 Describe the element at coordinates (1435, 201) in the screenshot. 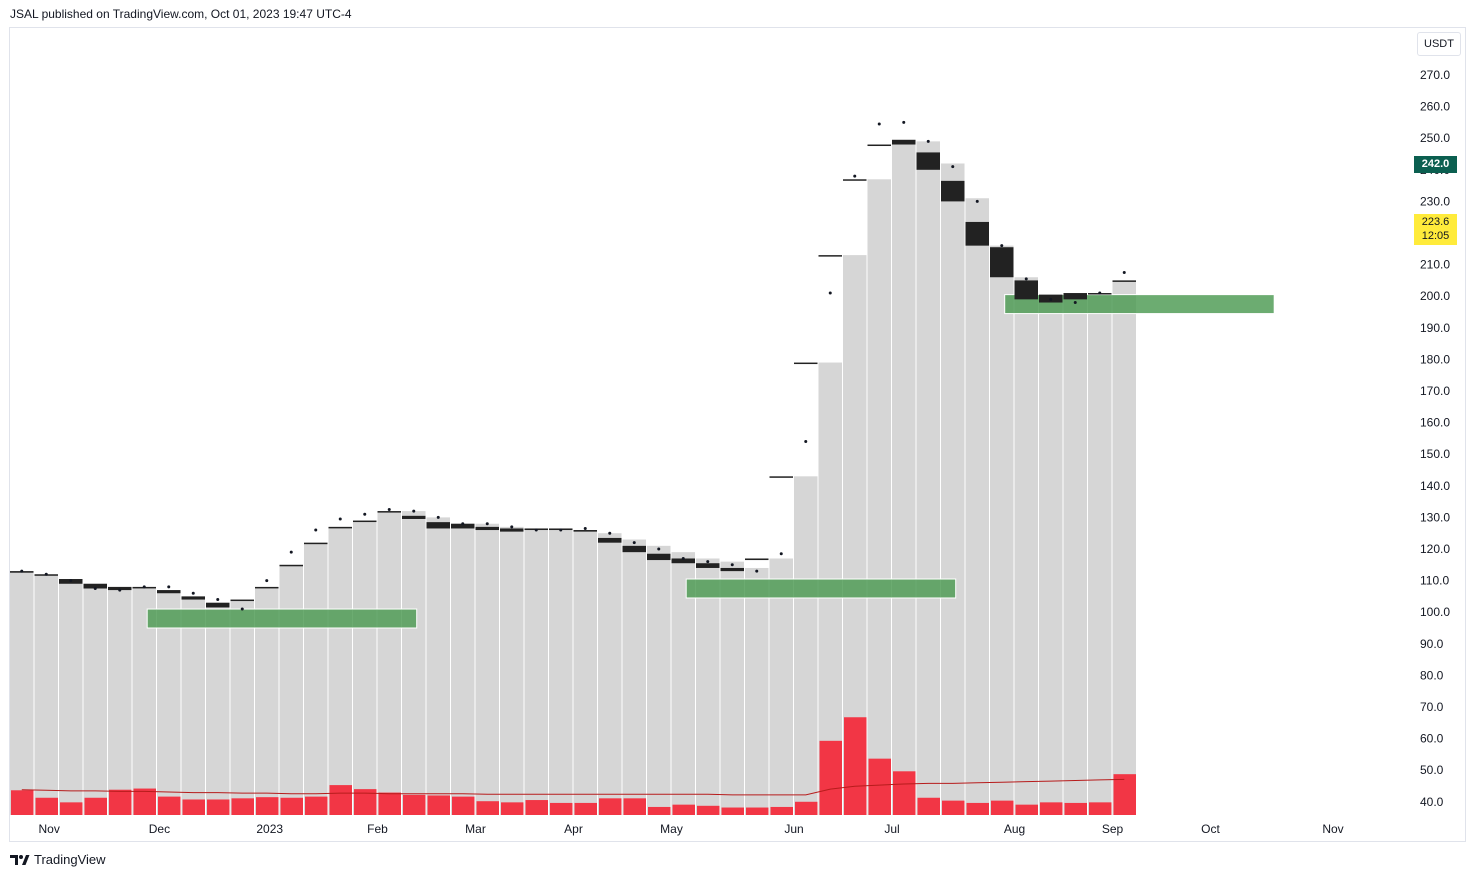

I see `price-tick-label: 230.0` at that location.